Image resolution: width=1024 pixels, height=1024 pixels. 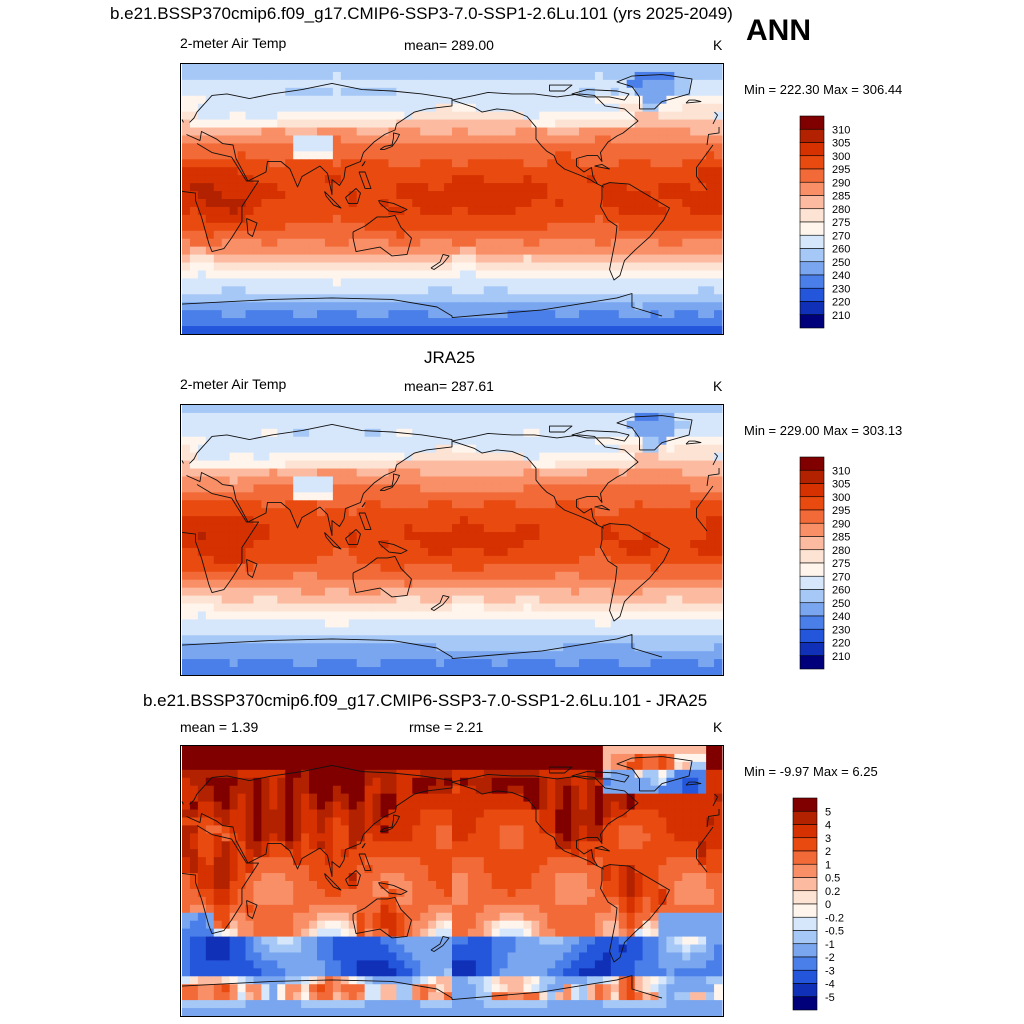 I want to click on colorbar-tick-label: 240, so click(x=841, y=617).